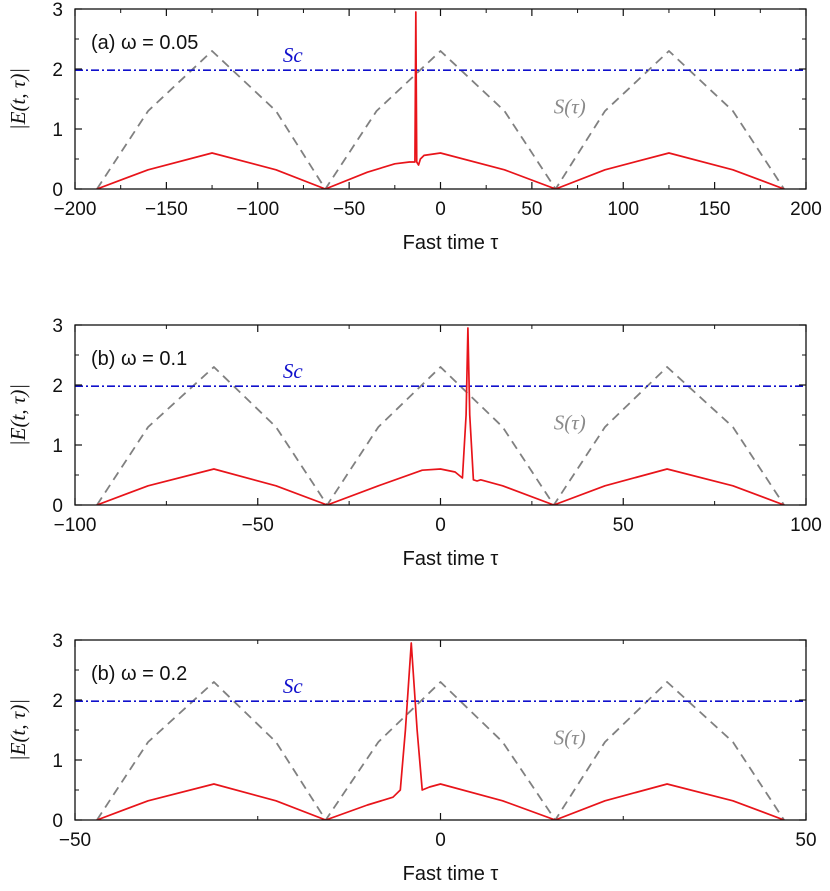 The width and height of the screenshot is (830, 891). I want to click on panel-label: (a) ω = 0.05, so click(144, 43).